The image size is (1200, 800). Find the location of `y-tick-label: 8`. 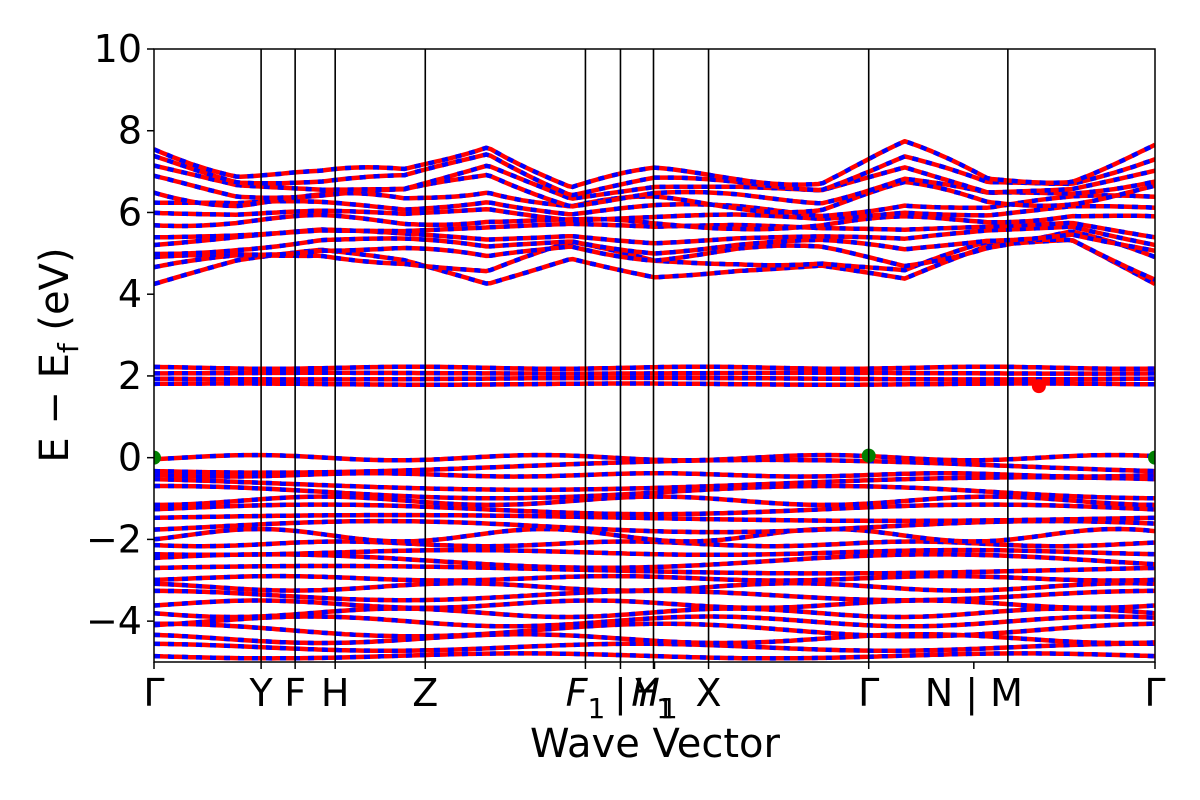

y-tick-label: 8 is located at coordinates (130, 131).